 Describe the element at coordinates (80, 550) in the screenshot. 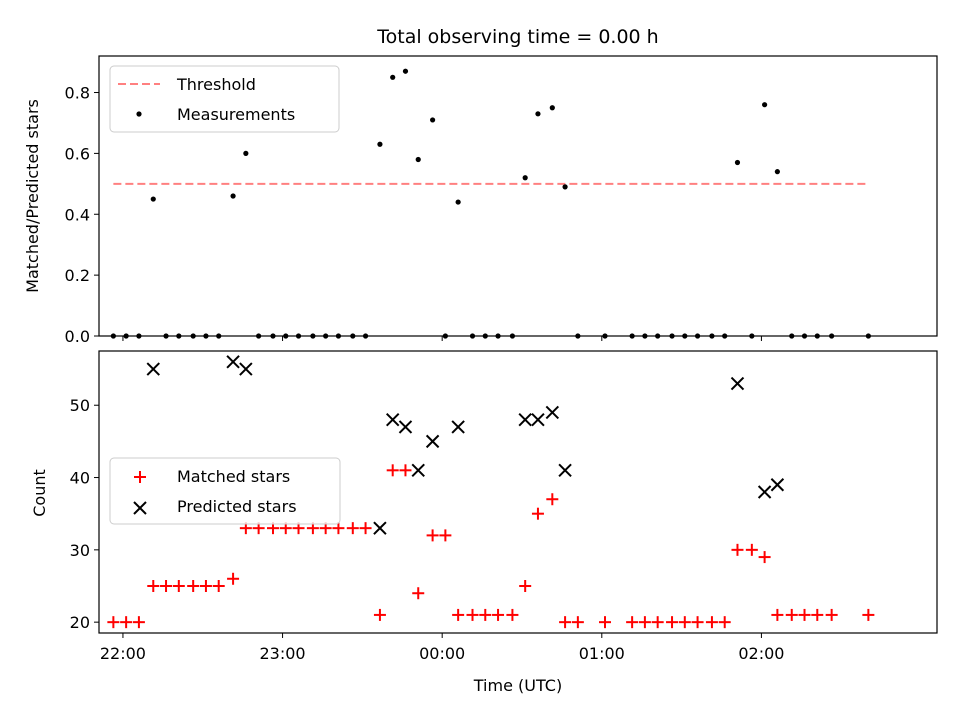

I see `bottom-y-tick-label: 30` at that location.